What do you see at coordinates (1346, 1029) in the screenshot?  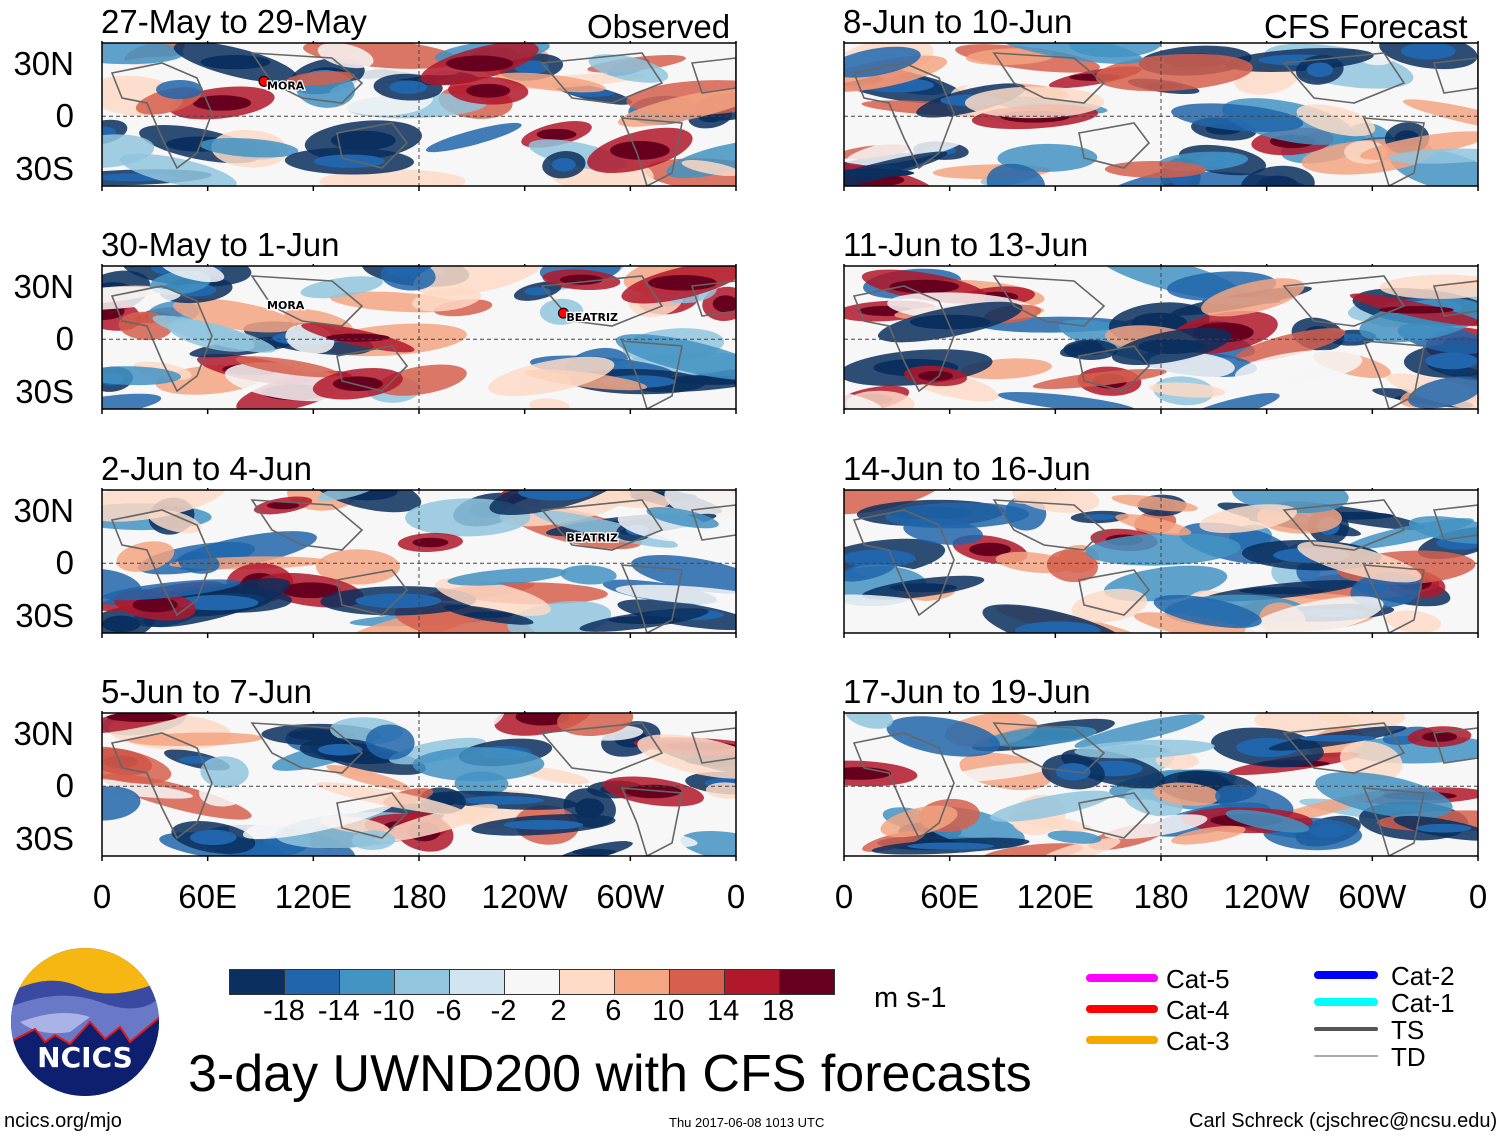 I see `legend-line-ts` at bounding box center [1346, 1029].